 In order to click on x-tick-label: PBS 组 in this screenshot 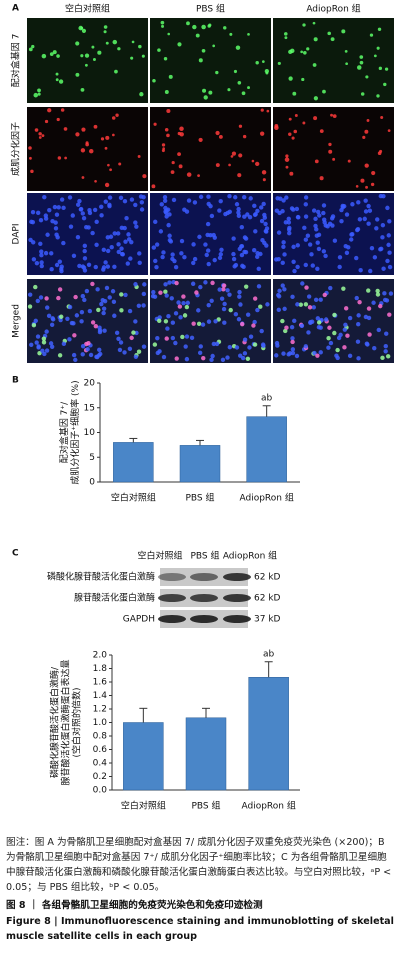, I will do `click(205, 806)`.